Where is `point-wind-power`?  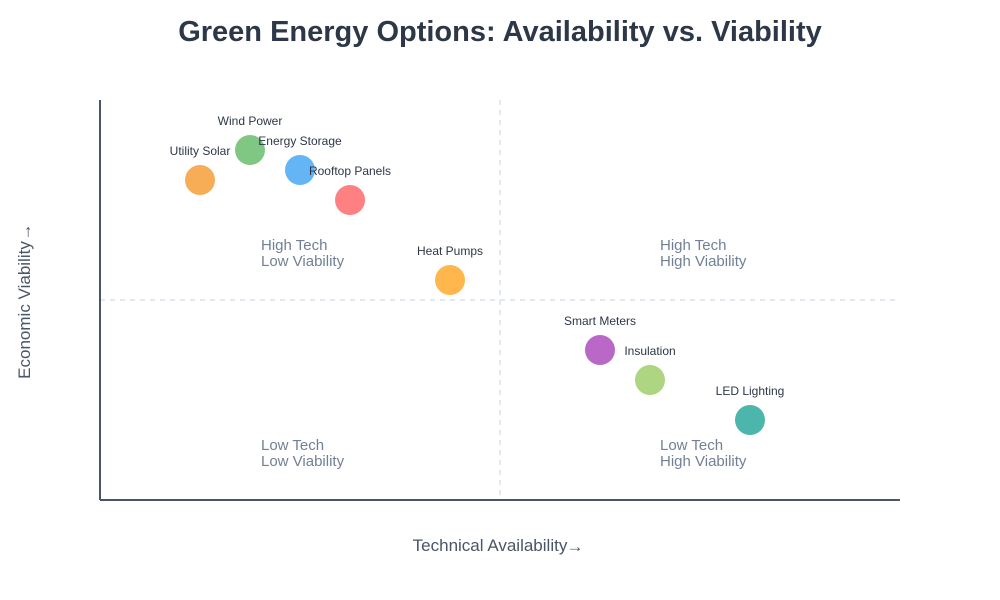
point-wind-power is located at coordinates (250, 150).